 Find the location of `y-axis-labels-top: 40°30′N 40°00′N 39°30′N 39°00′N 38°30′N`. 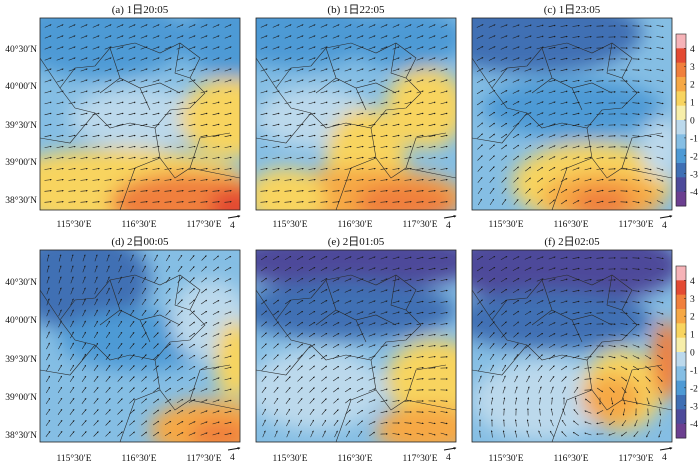

y-axis-labels-top: 40°30′N 40°00′N 39°30′N 39°00′N 38°30′N is located at coordinates (21, 125).